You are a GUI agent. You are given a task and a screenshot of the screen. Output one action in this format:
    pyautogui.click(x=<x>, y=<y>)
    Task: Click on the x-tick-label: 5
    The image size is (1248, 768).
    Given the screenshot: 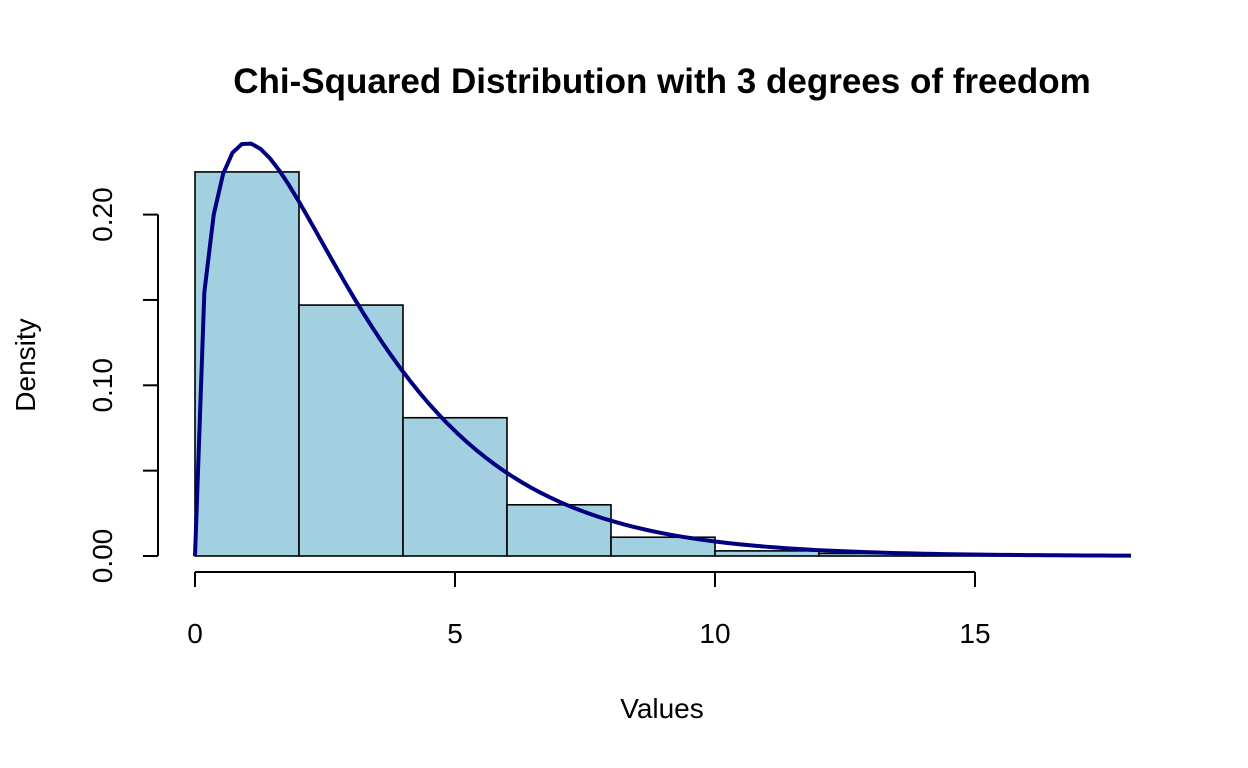 What is the action you would take?
    pyautogui.click(x=455, y=633)
    